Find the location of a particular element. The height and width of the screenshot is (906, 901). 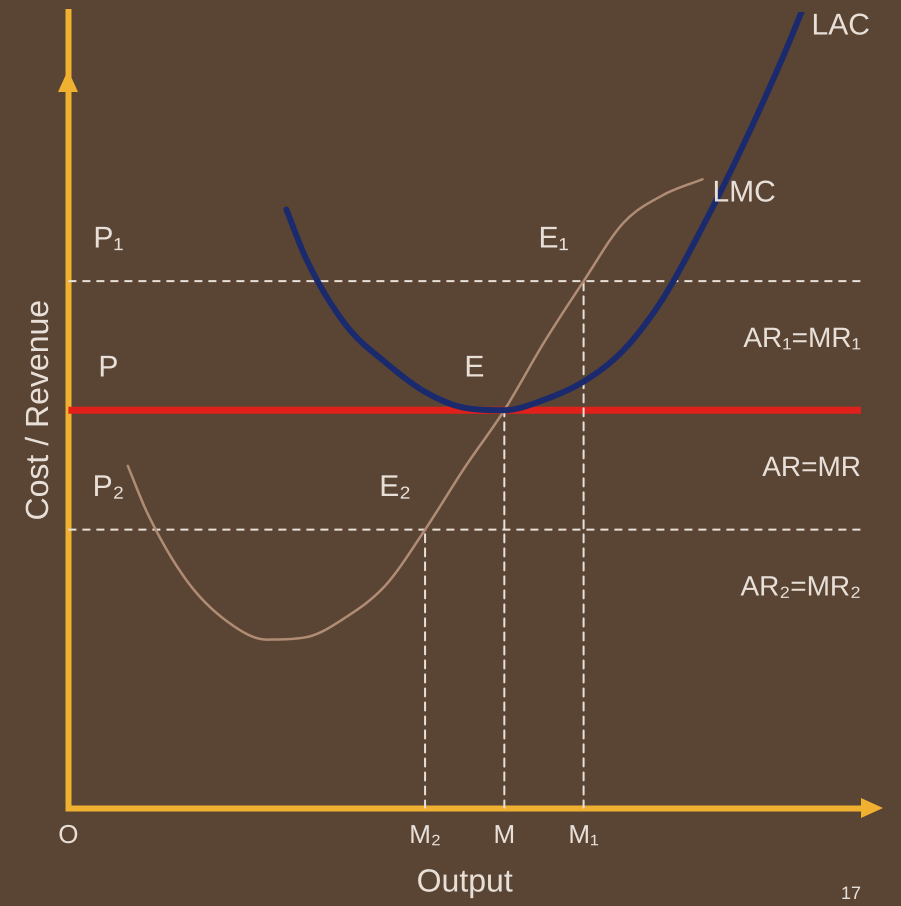

x-tick-label: M₂ is located at coordinates (425, 834).